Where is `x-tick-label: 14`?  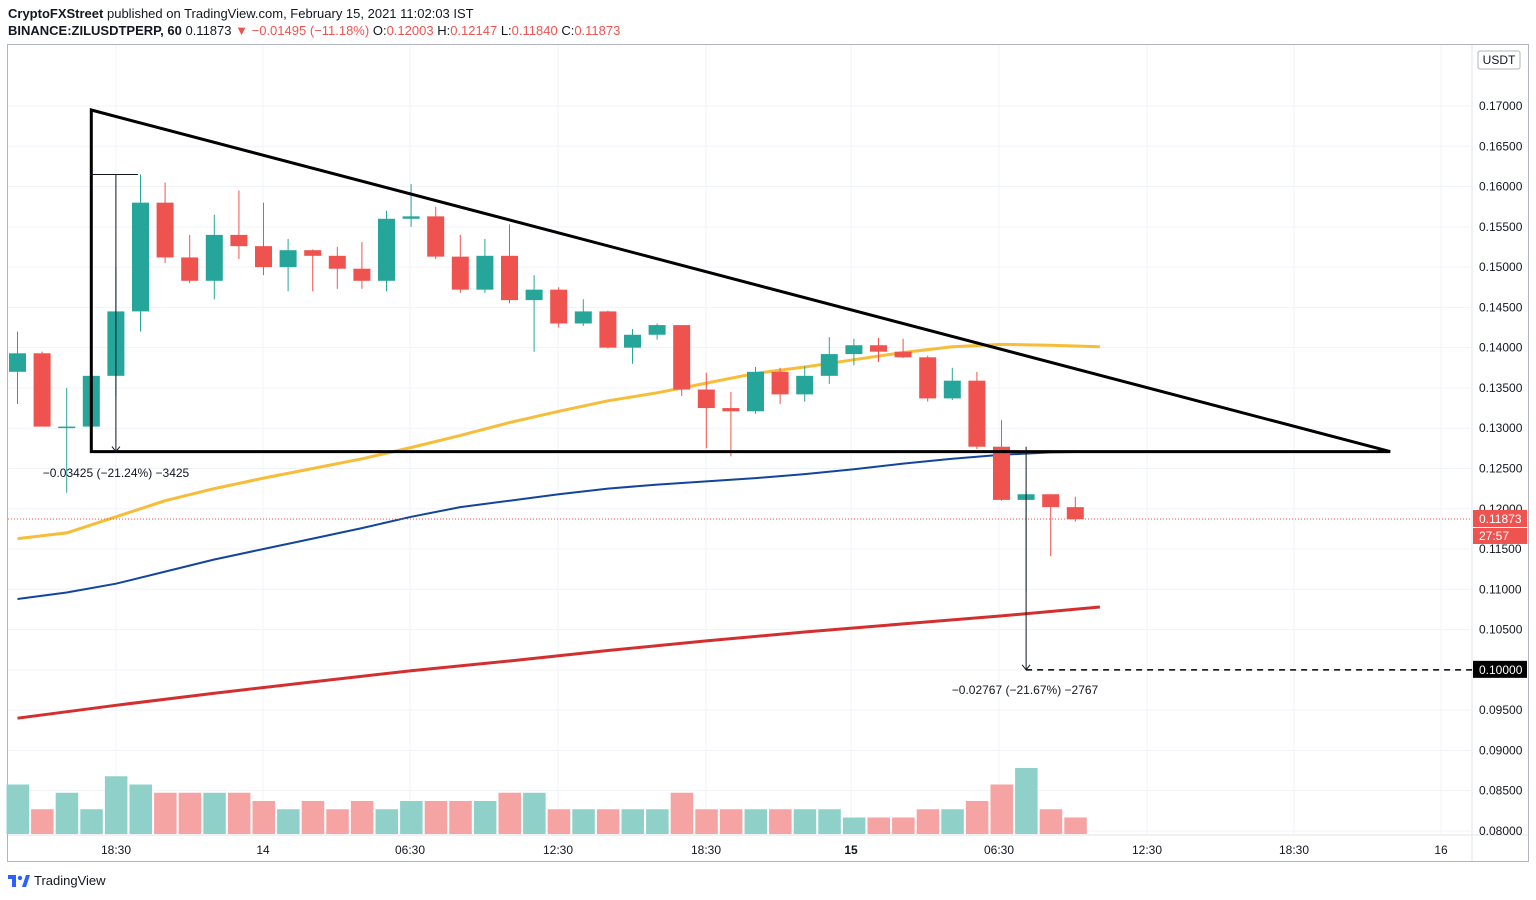
x-tick-label: 14 is located at coordinates (263, 850).